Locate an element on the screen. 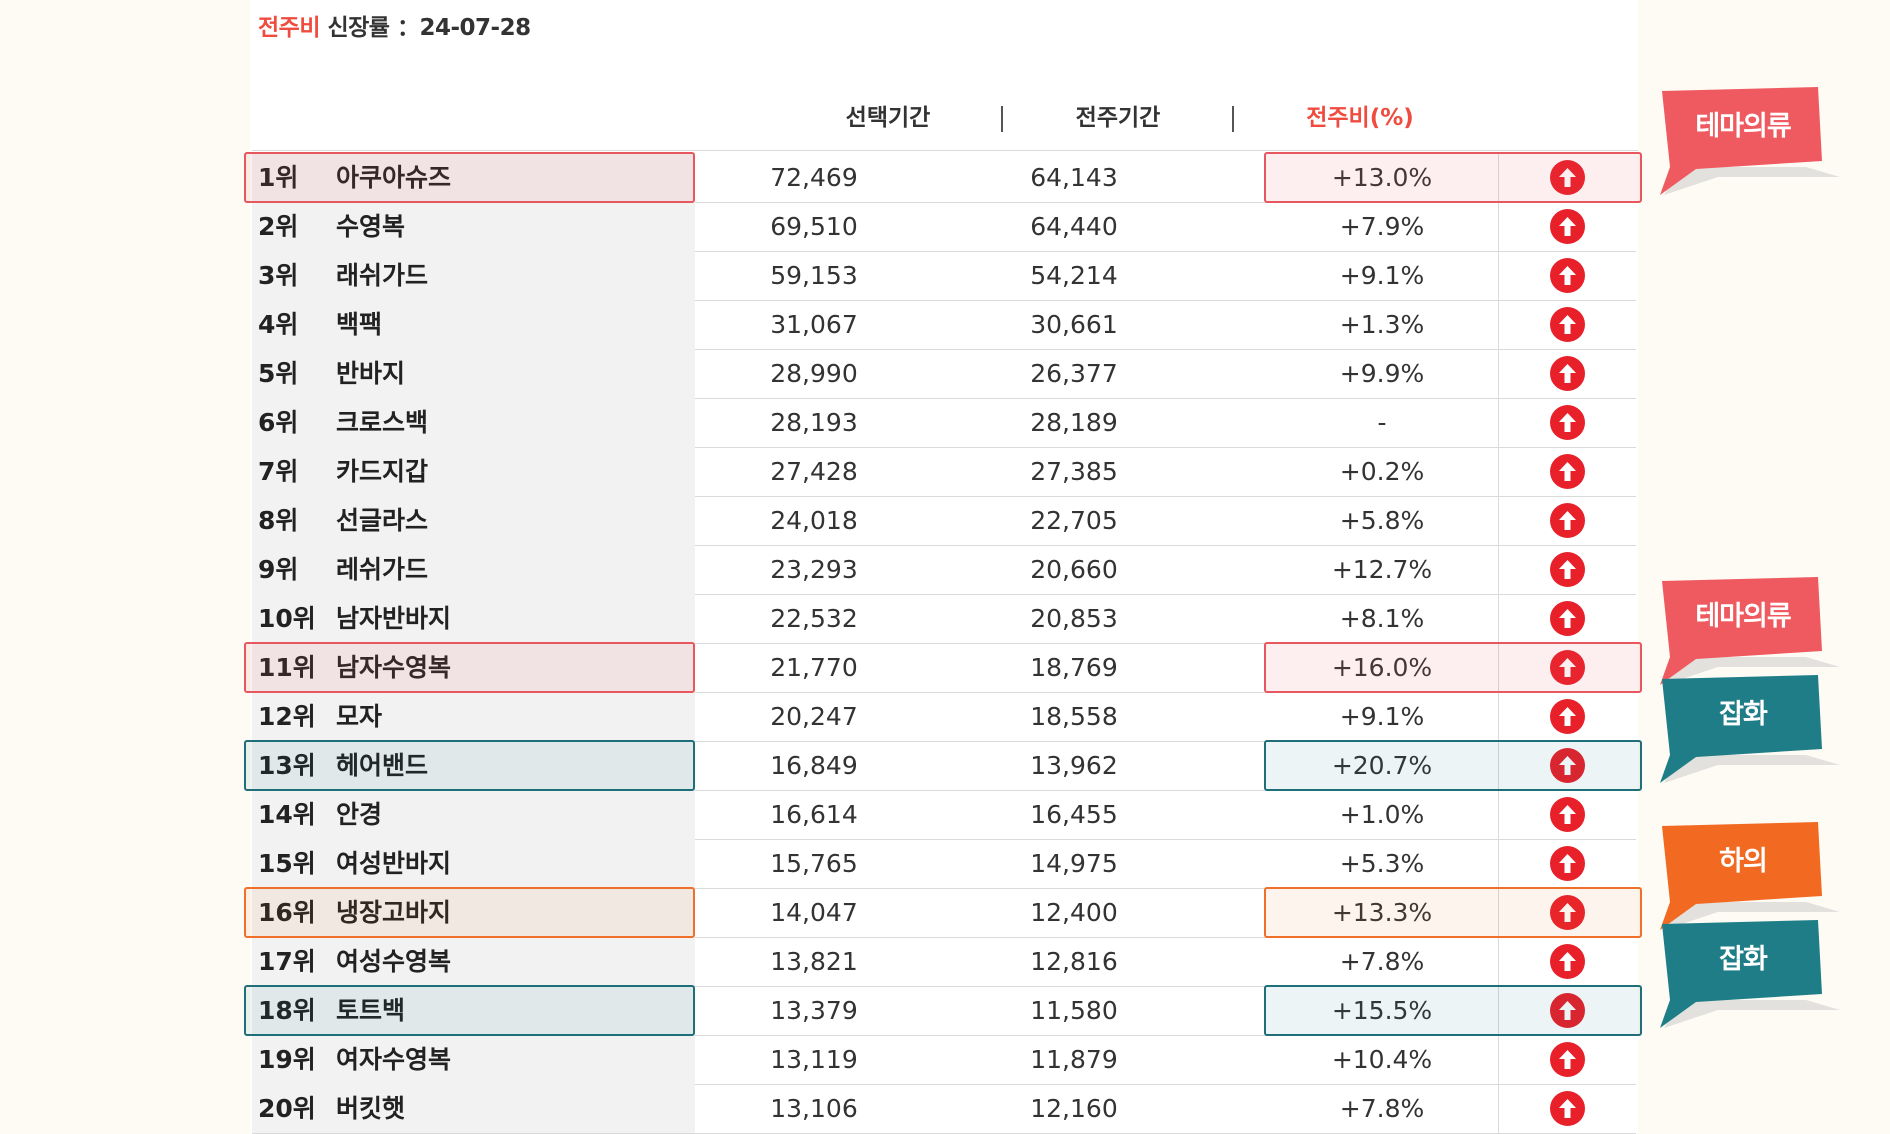 This screenshot has width=1890, height=1134. change-value: +1.3% is located at coordinates (1382, 324).